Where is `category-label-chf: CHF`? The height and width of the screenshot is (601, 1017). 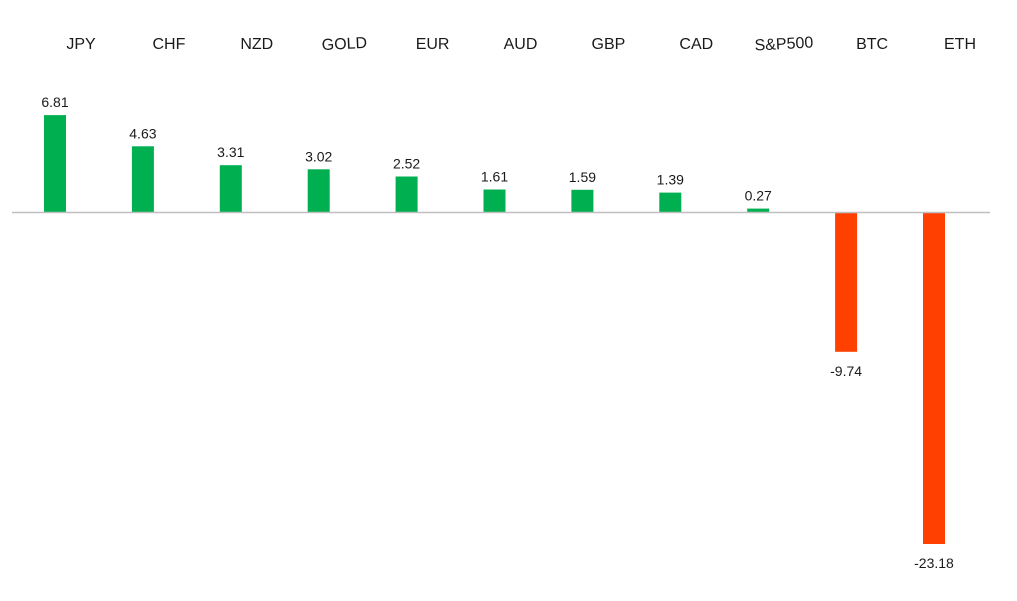 category-label-chf: CHF is located at coordinates (168, 44).